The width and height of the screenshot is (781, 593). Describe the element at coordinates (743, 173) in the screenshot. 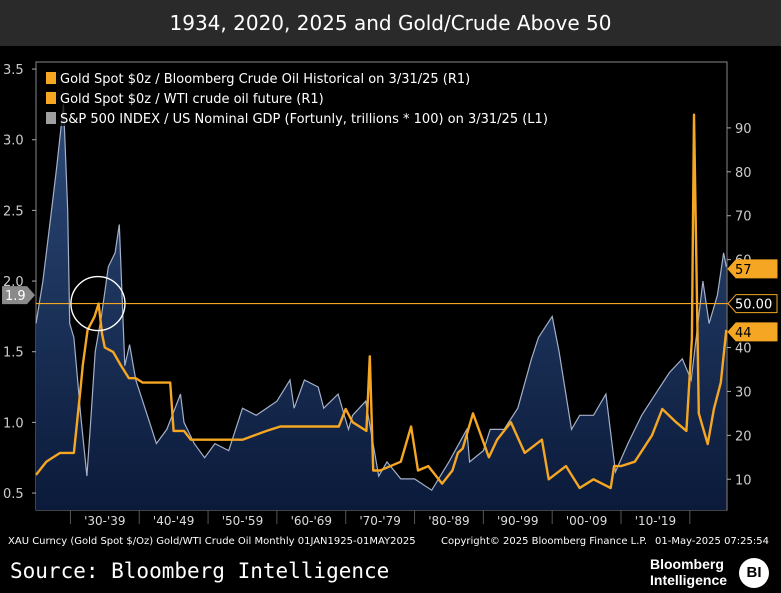

I see `right-tick-label: 80` at that location.